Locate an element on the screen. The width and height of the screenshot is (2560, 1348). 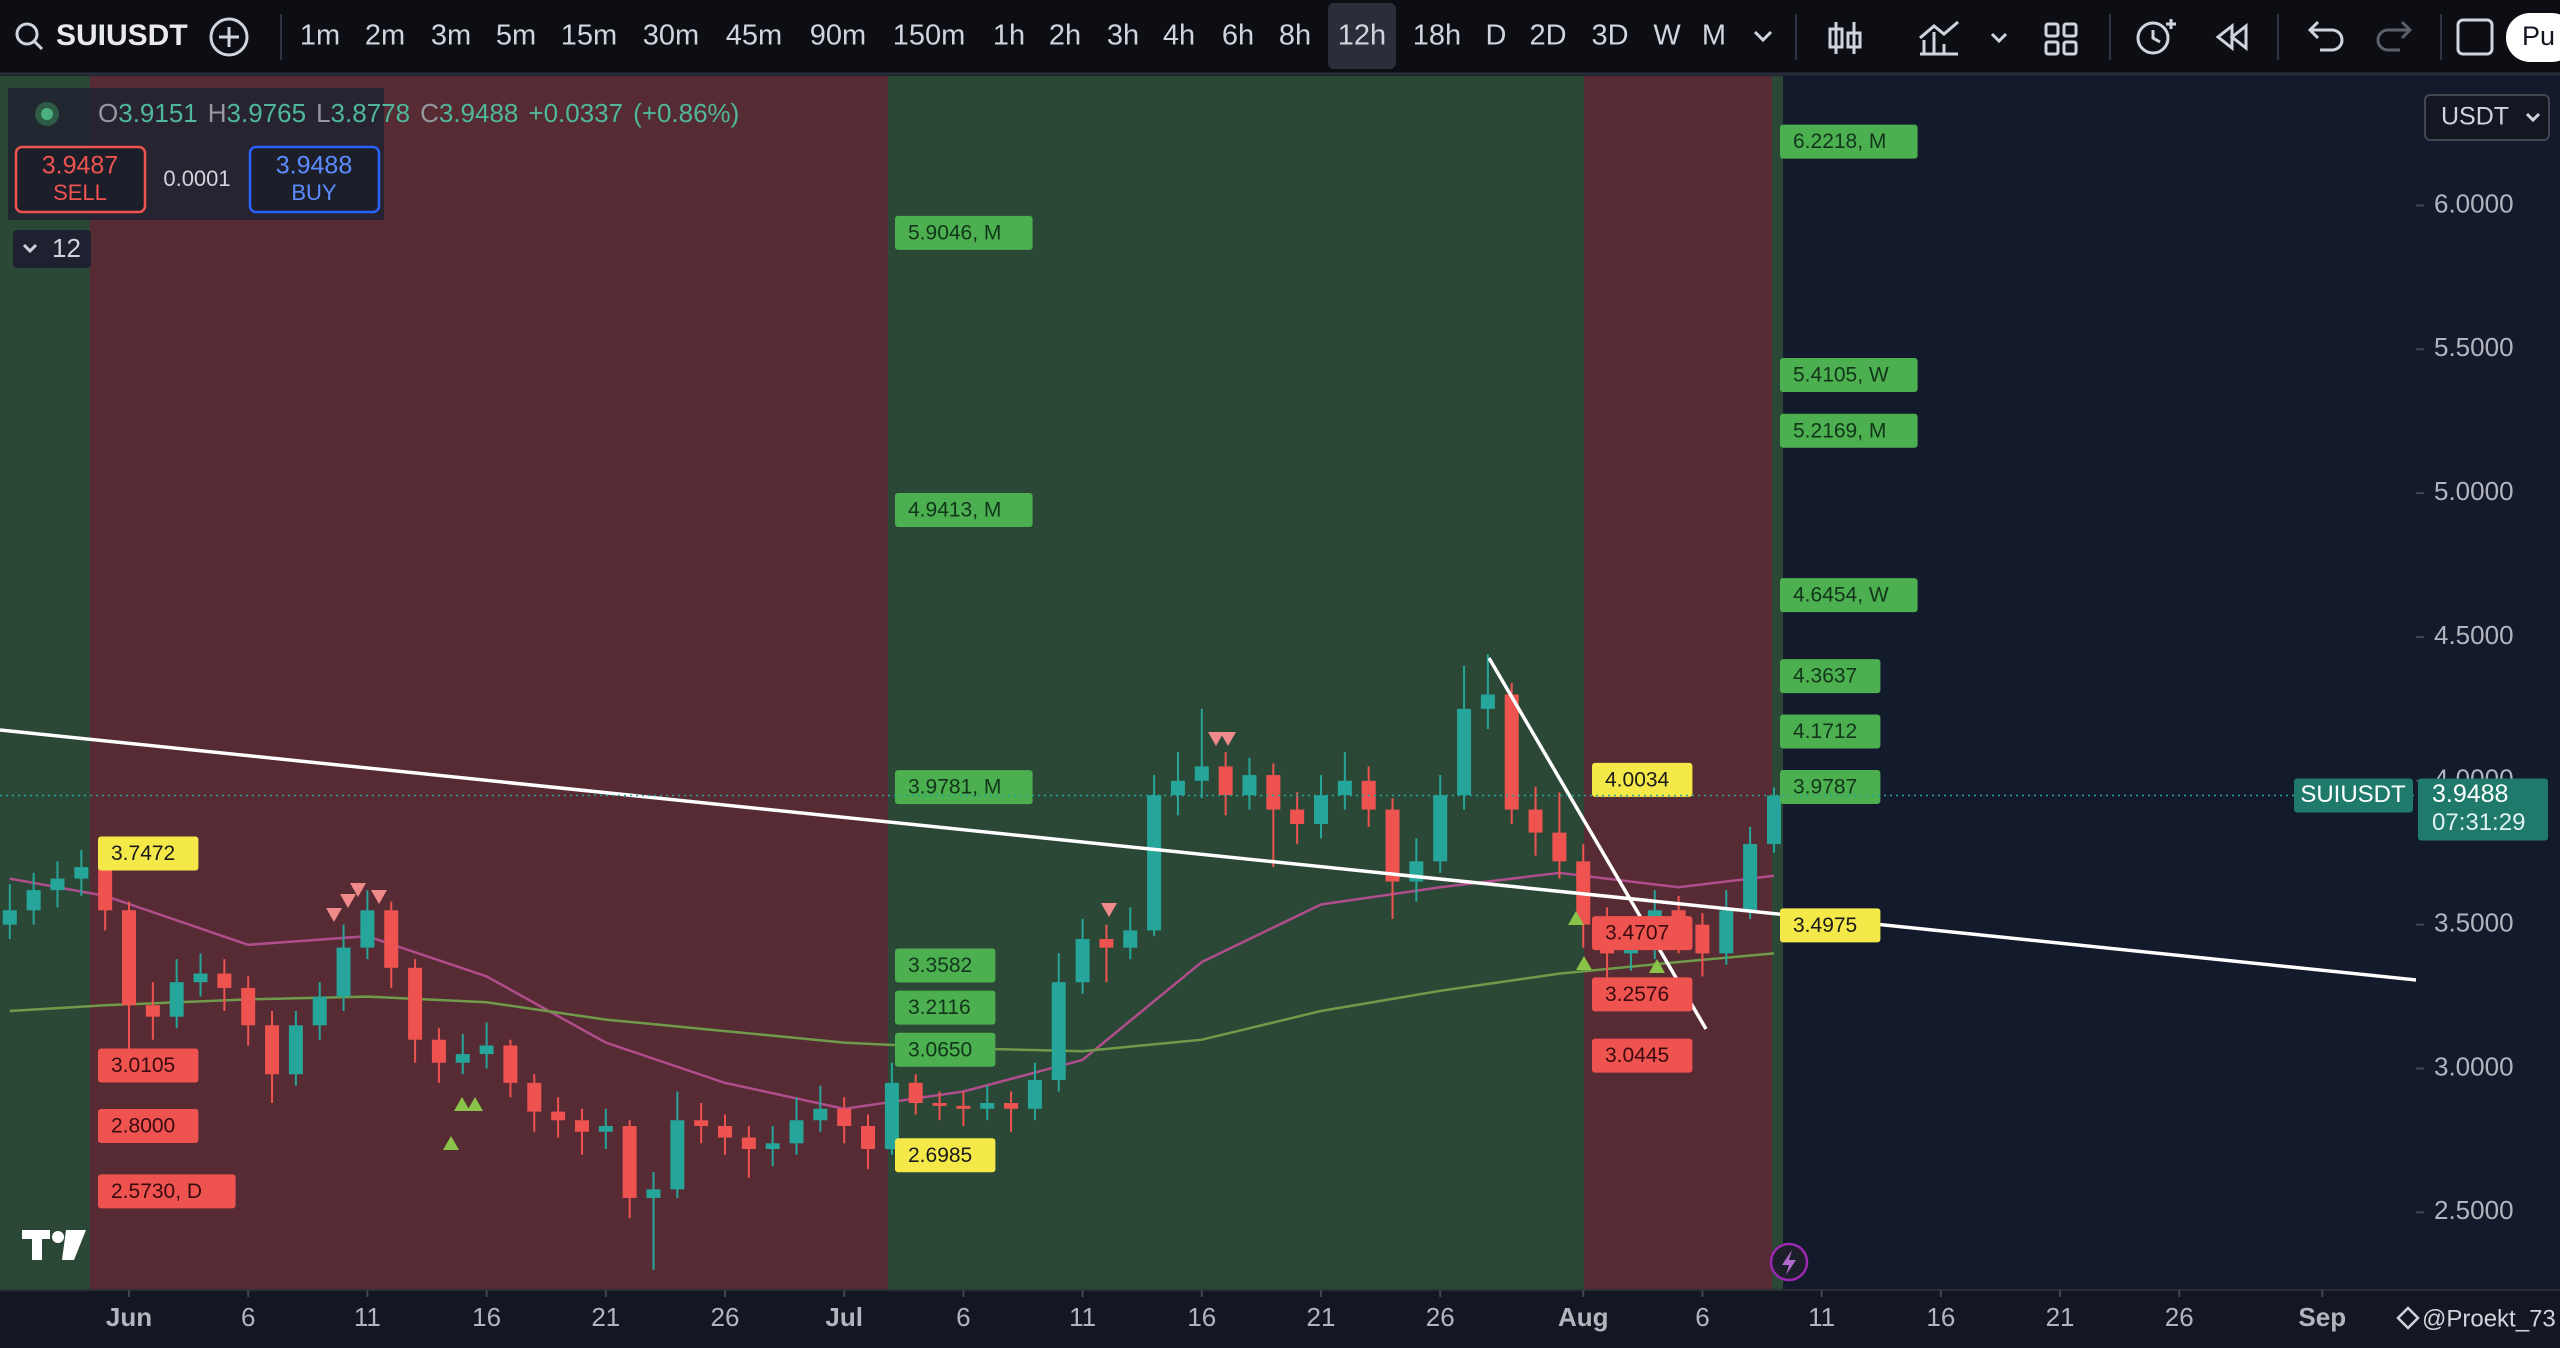
x-tick-label: 21 is located at coordinates (1321, 1317).